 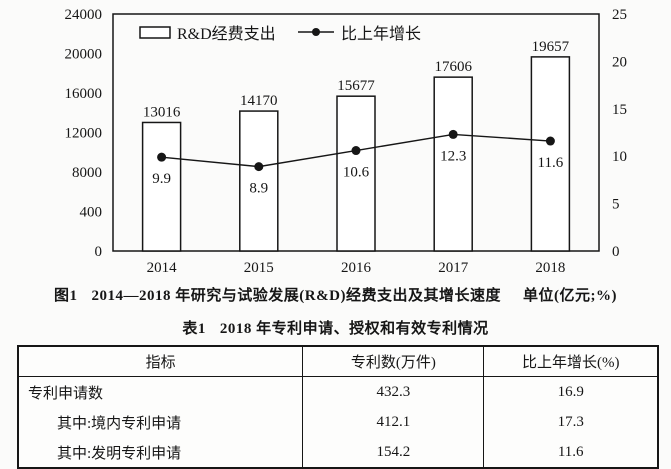 I want to click on table-title-label: 表1, so click(x=194, y=329).